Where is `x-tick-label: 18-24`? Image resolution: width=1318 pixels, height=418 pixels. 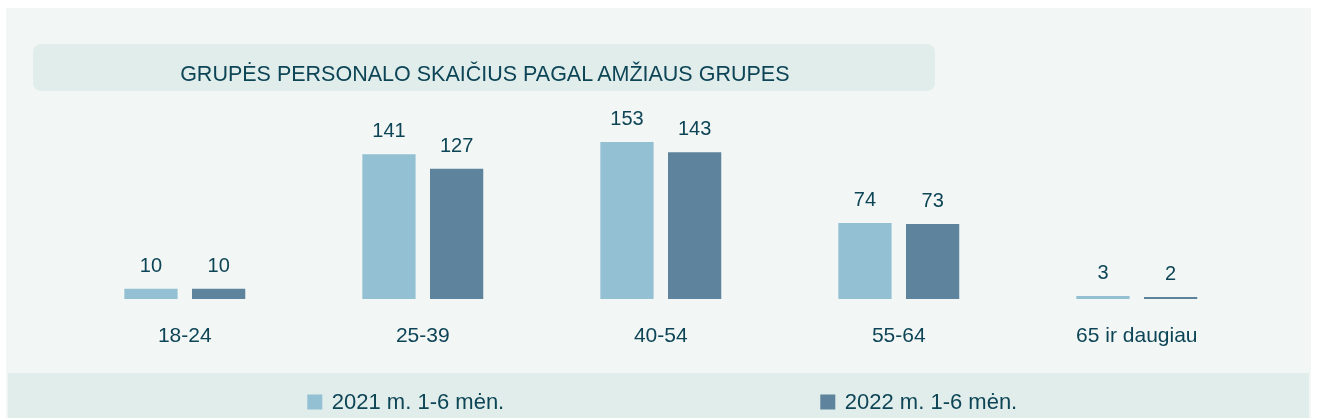
x-tick-label: 18-24 is located at coordinates (184, 334).